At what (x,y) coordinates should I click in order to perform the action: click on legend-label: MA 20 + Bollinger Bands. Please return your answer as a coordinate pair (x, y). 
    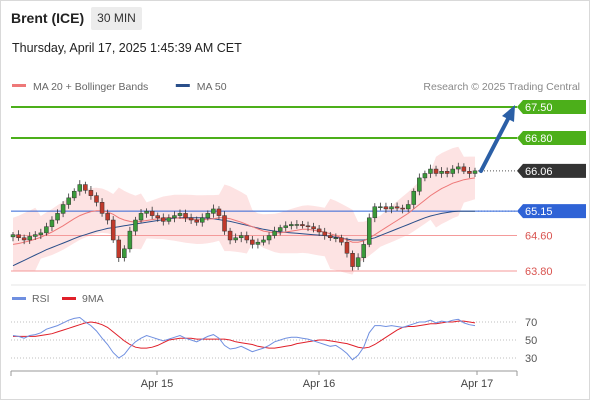
    Looking at the image, I should click on (90, 87).